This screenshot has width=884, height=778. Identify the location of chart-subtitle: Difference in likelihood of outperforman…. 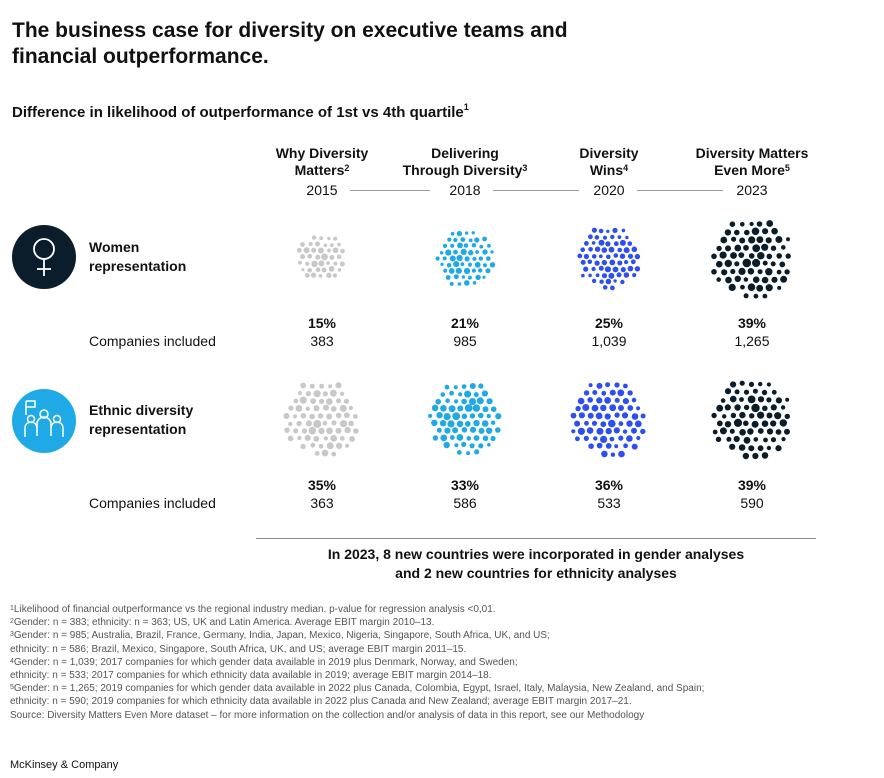
(240, 111).